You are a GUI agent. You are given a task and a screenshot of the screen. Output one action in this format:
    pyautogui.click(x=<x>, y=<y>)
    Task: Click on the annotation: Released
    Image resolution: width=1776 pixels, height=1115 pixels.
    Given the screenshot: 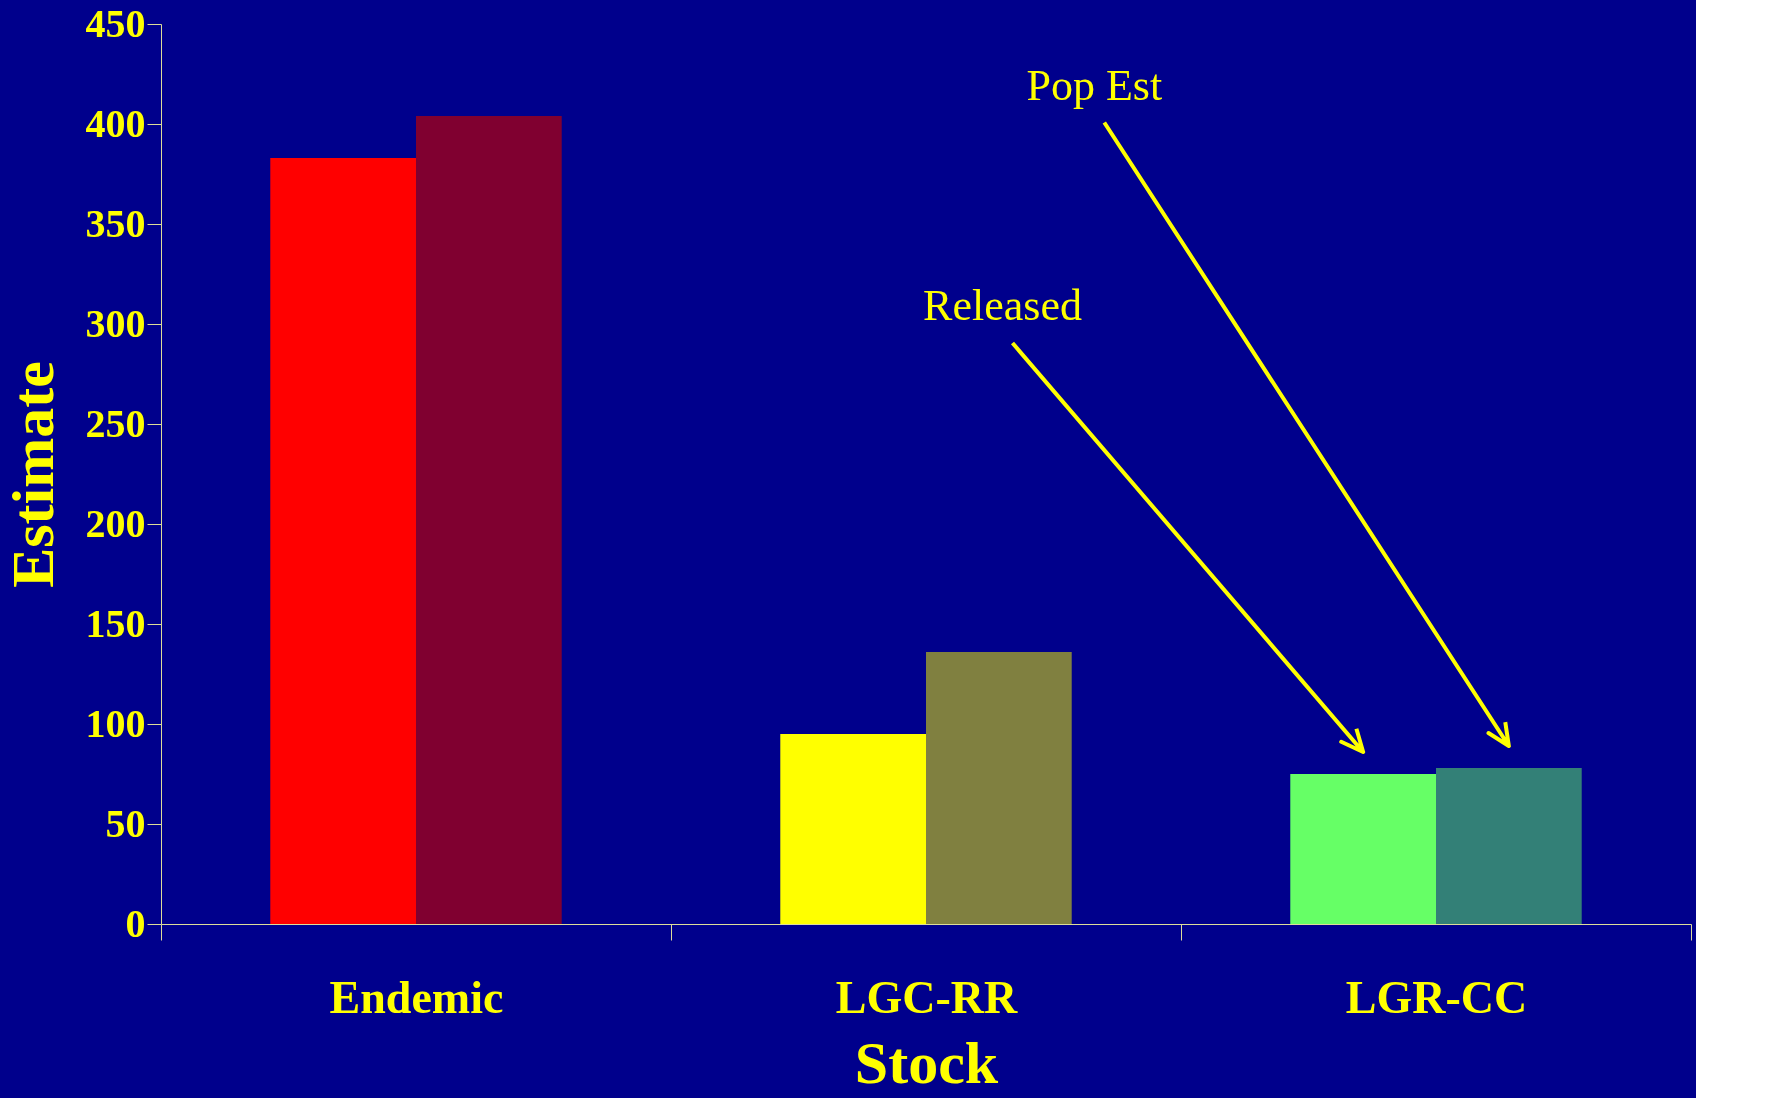 What is the action you would take?
    pyautogui.click(x=1002, y=305)
    